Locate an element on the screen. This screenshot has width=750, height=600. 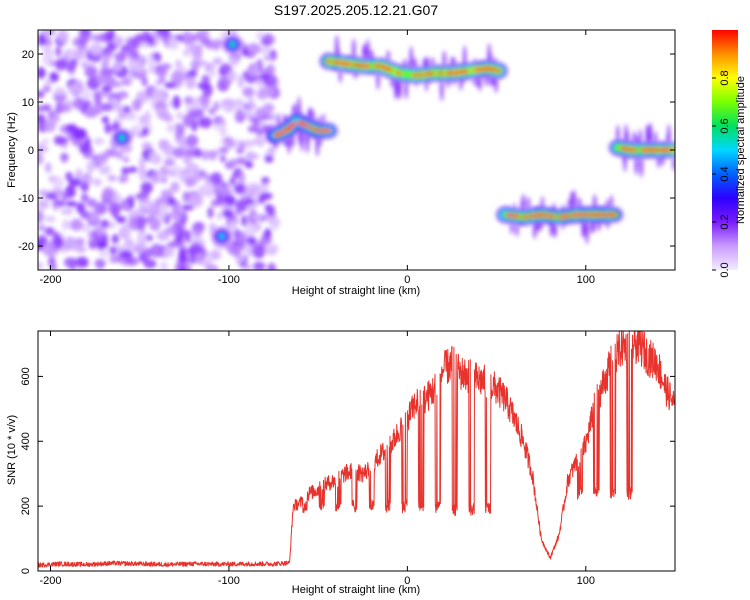
spectrogram-x-tick-label: -100 is located at coordinates (229, 280).